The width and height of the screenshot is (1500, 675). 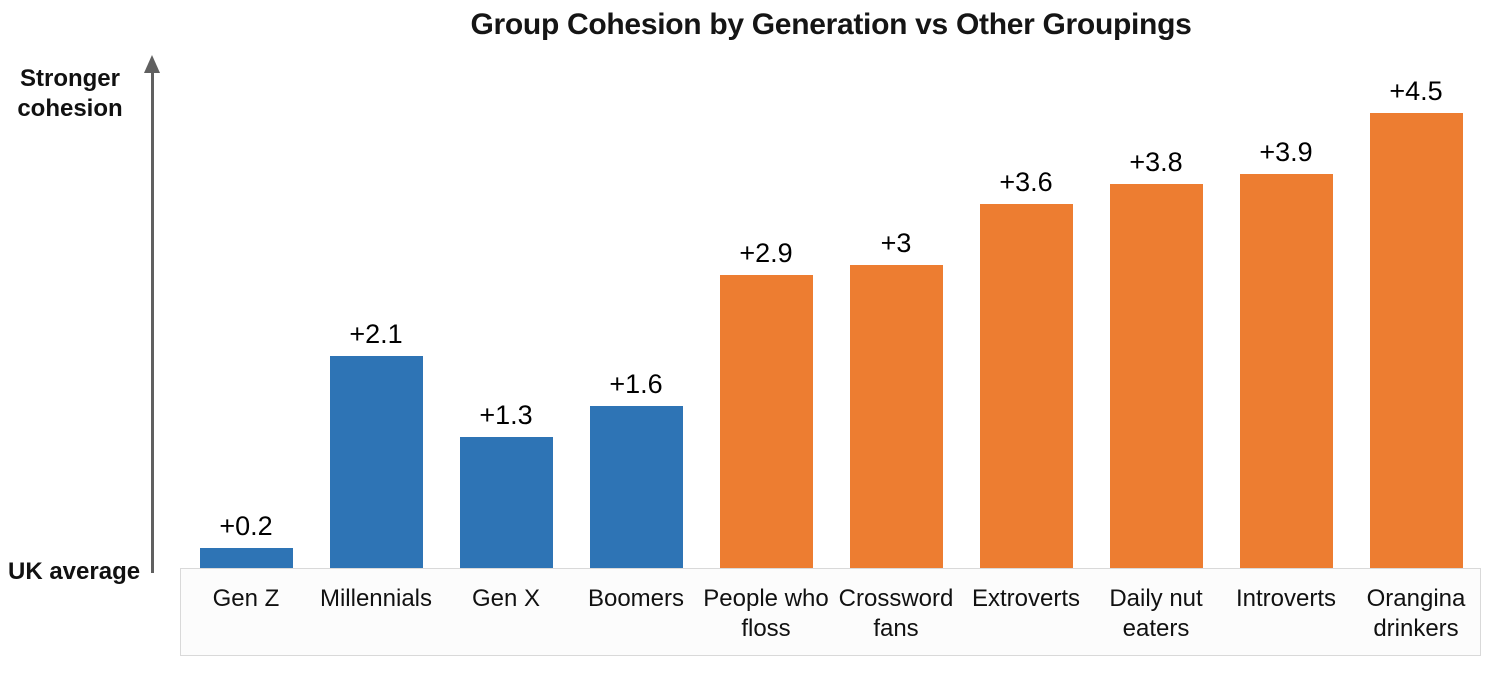 I want to click on bar-category-label: Boomers, so click(x=636, y=598).